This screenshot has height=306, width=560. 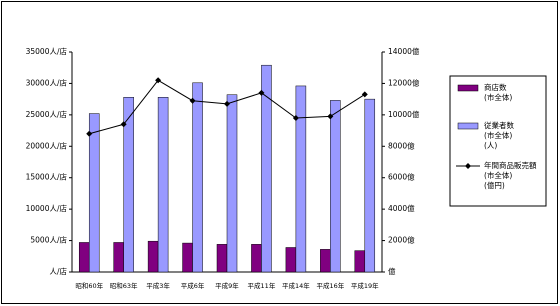 What do you see at coordinates (401, 240) in the screenshot?
I see `y2-tick-label: 2000億` at bounding box center [401, 240].